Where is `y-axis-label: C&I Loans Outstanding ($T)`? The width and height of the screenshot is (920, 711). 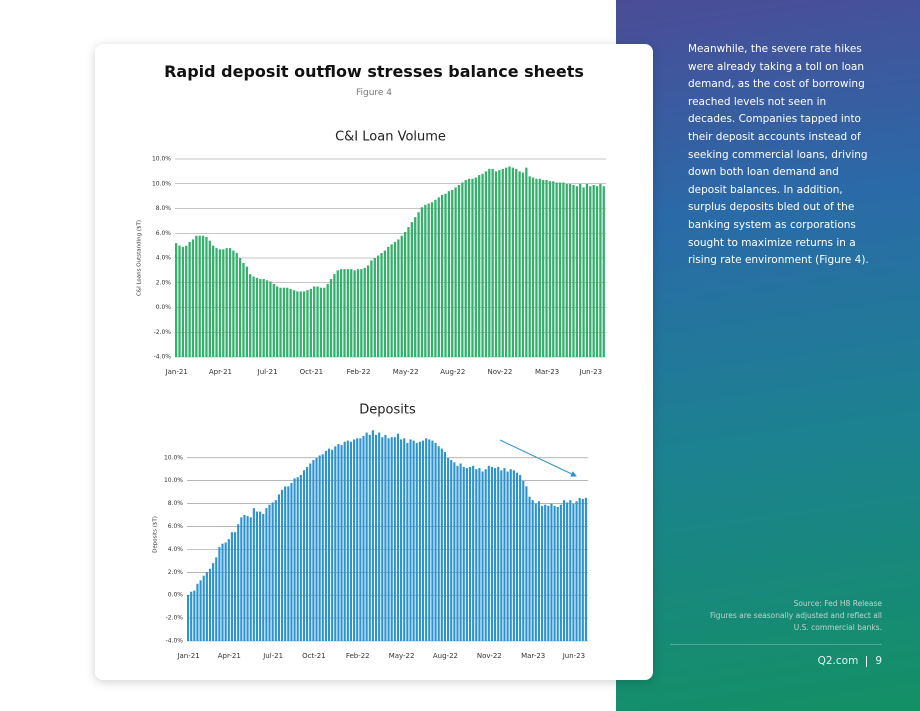 y-axis-label: C&I Loans Outstanding ($T) is located at coordinates (140, 258).